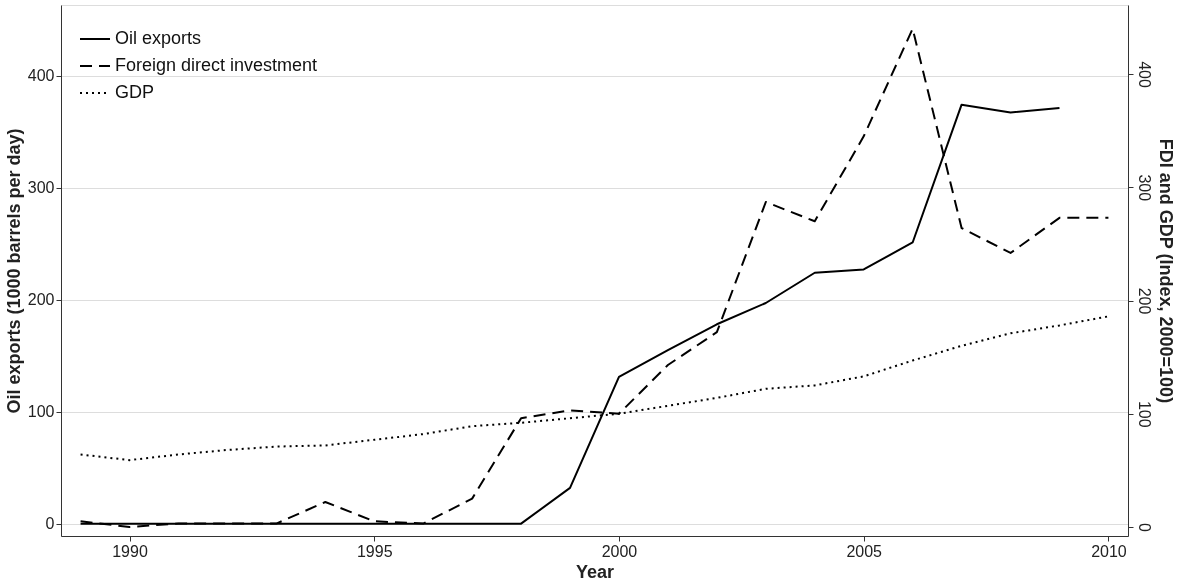  What do you see at coordinates (41, 412) in the screenshot?
I see `y-tick-label: 100` at bounding box center [41, 412].